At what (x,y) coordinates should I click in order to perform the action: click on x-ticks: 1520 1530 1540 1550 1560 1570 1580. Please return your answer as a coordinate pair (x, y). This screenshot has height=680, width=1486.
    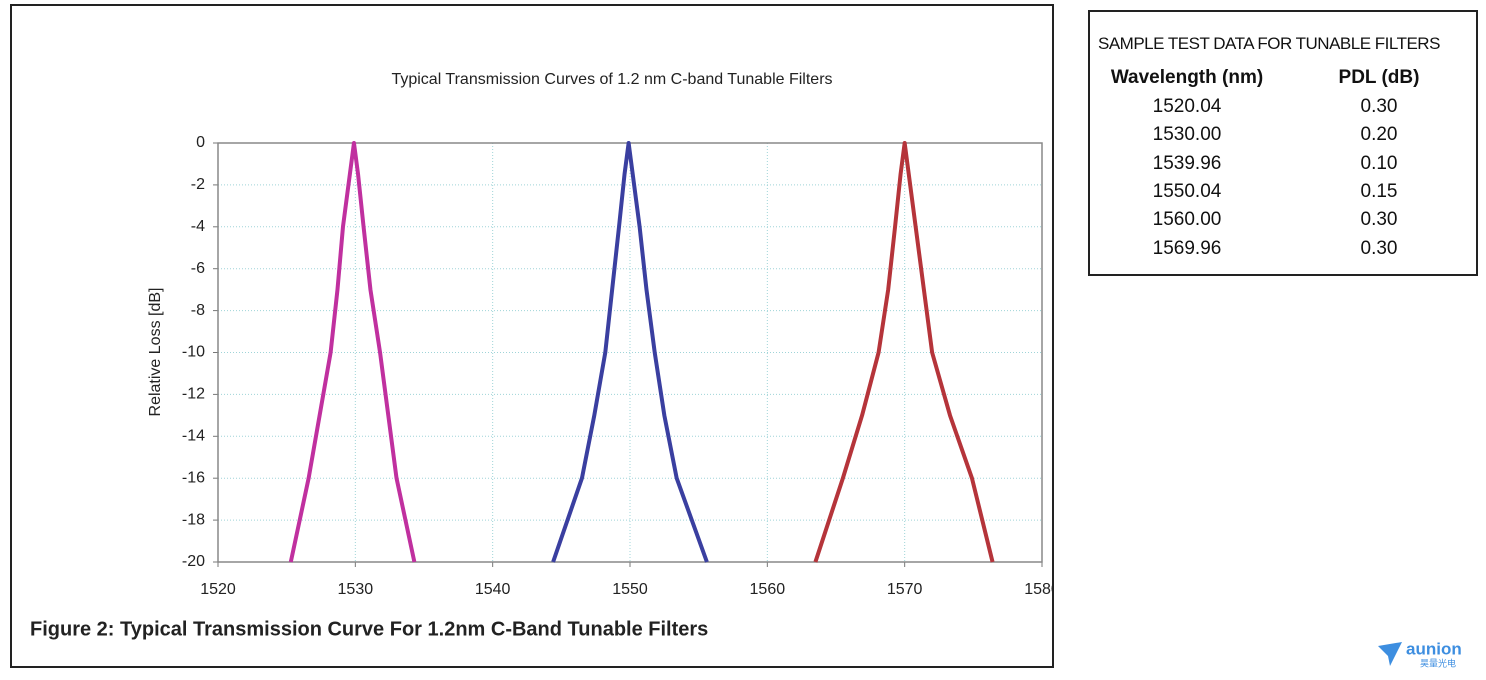
    Looking at the image, I should click on (630, 589).